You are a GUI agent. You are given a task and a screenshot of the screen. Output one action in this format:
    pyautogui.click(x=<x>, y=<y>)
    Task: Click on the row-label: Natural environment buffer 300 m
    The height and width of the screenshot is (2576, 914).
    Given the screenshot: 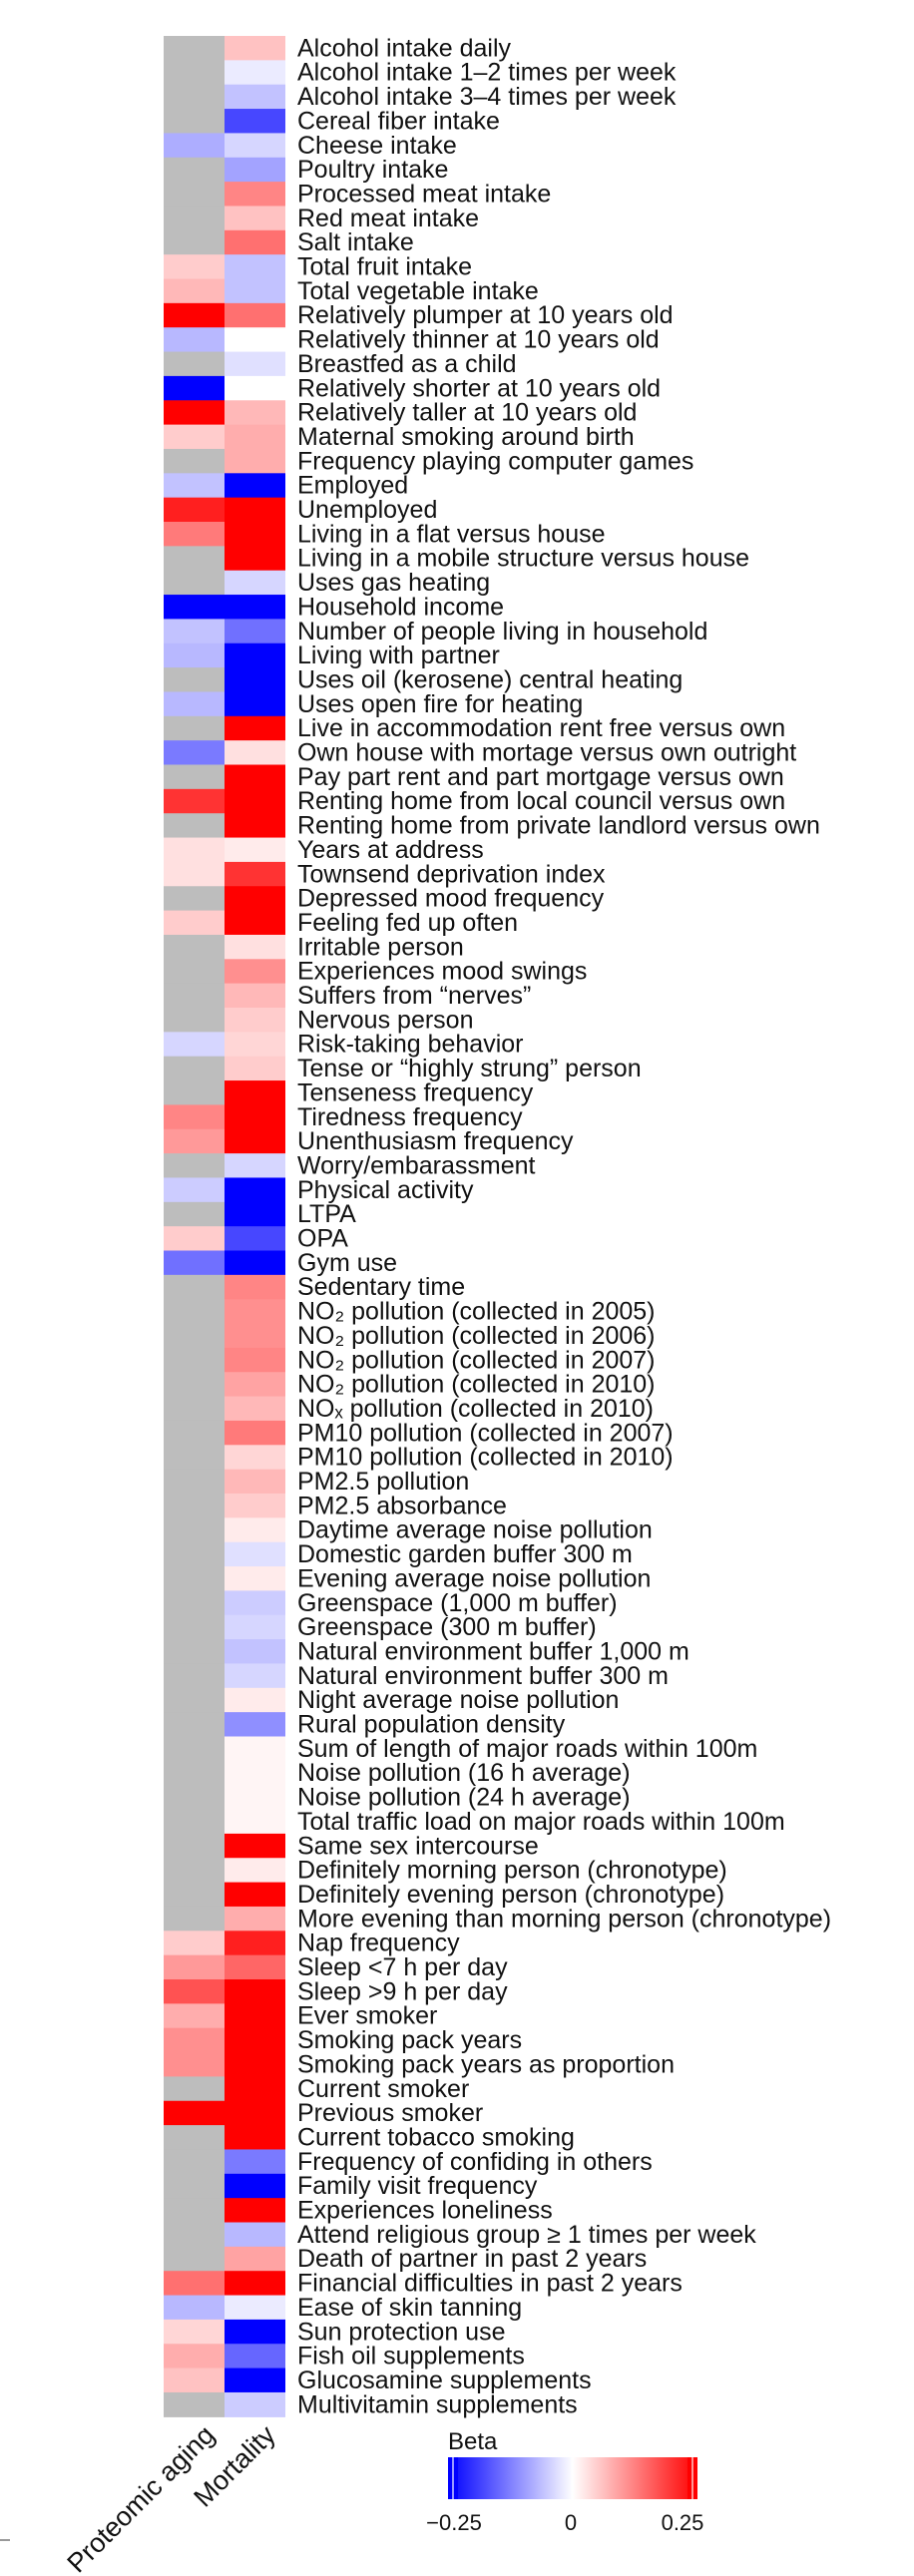 What is the action you would take?
    pyautogui.click(x=483, y=1676)
    